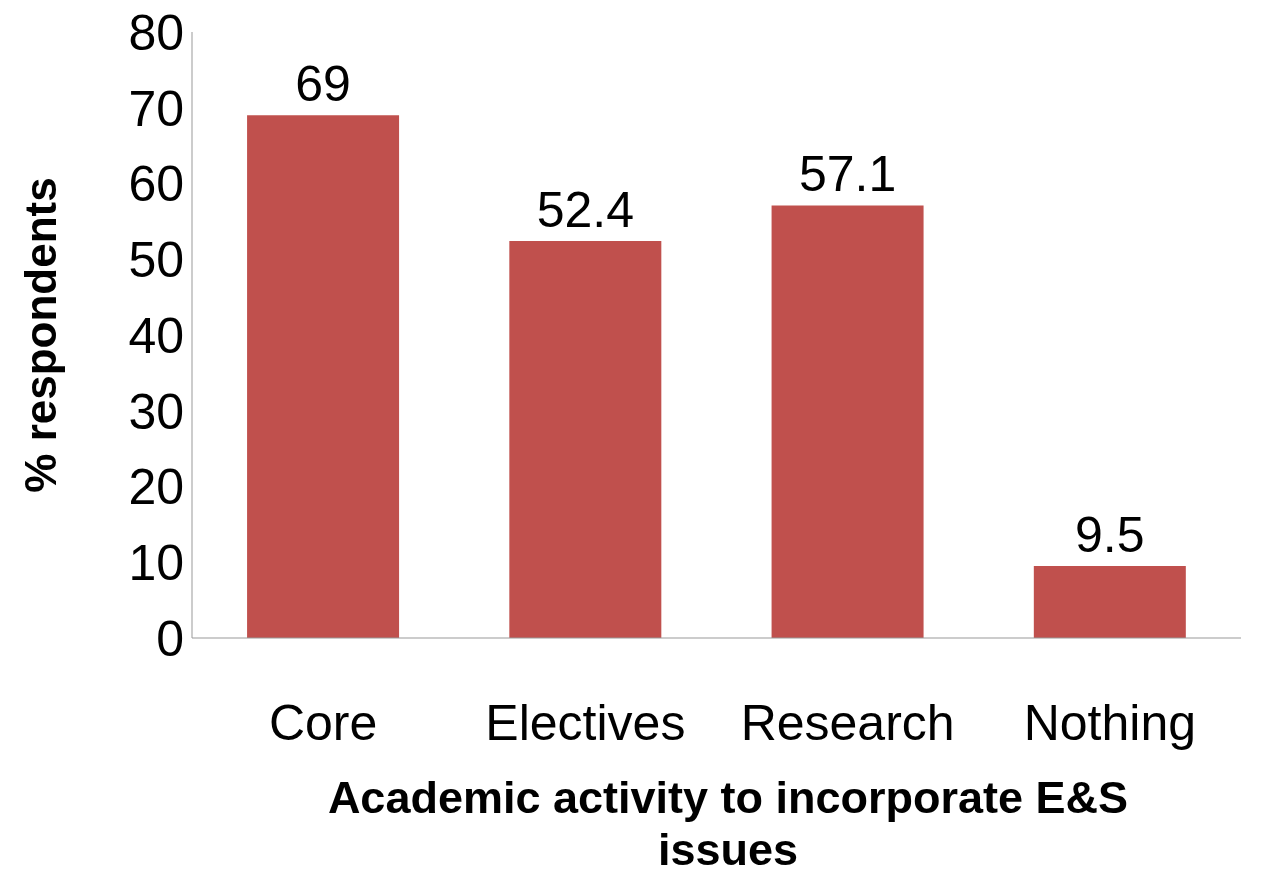 The height and width of the screenshot is (880, 1271). Describe the element at coordinates (847, 722) in the screenshot. I see `x-tick-label: Research` at that location.